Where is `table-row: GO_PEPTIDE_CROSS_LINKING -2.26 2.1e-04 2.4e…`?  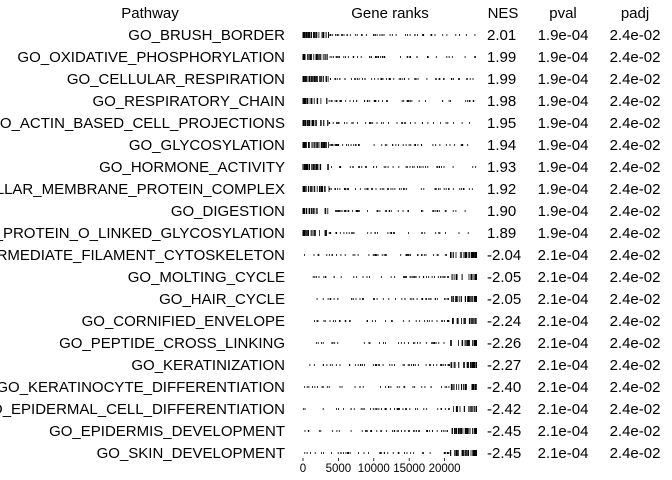 table-row: GO_PEPTIDE_CROSS_LINKING -2.26 2.1e-04 2.4e… is located at coordinates (359, 343).